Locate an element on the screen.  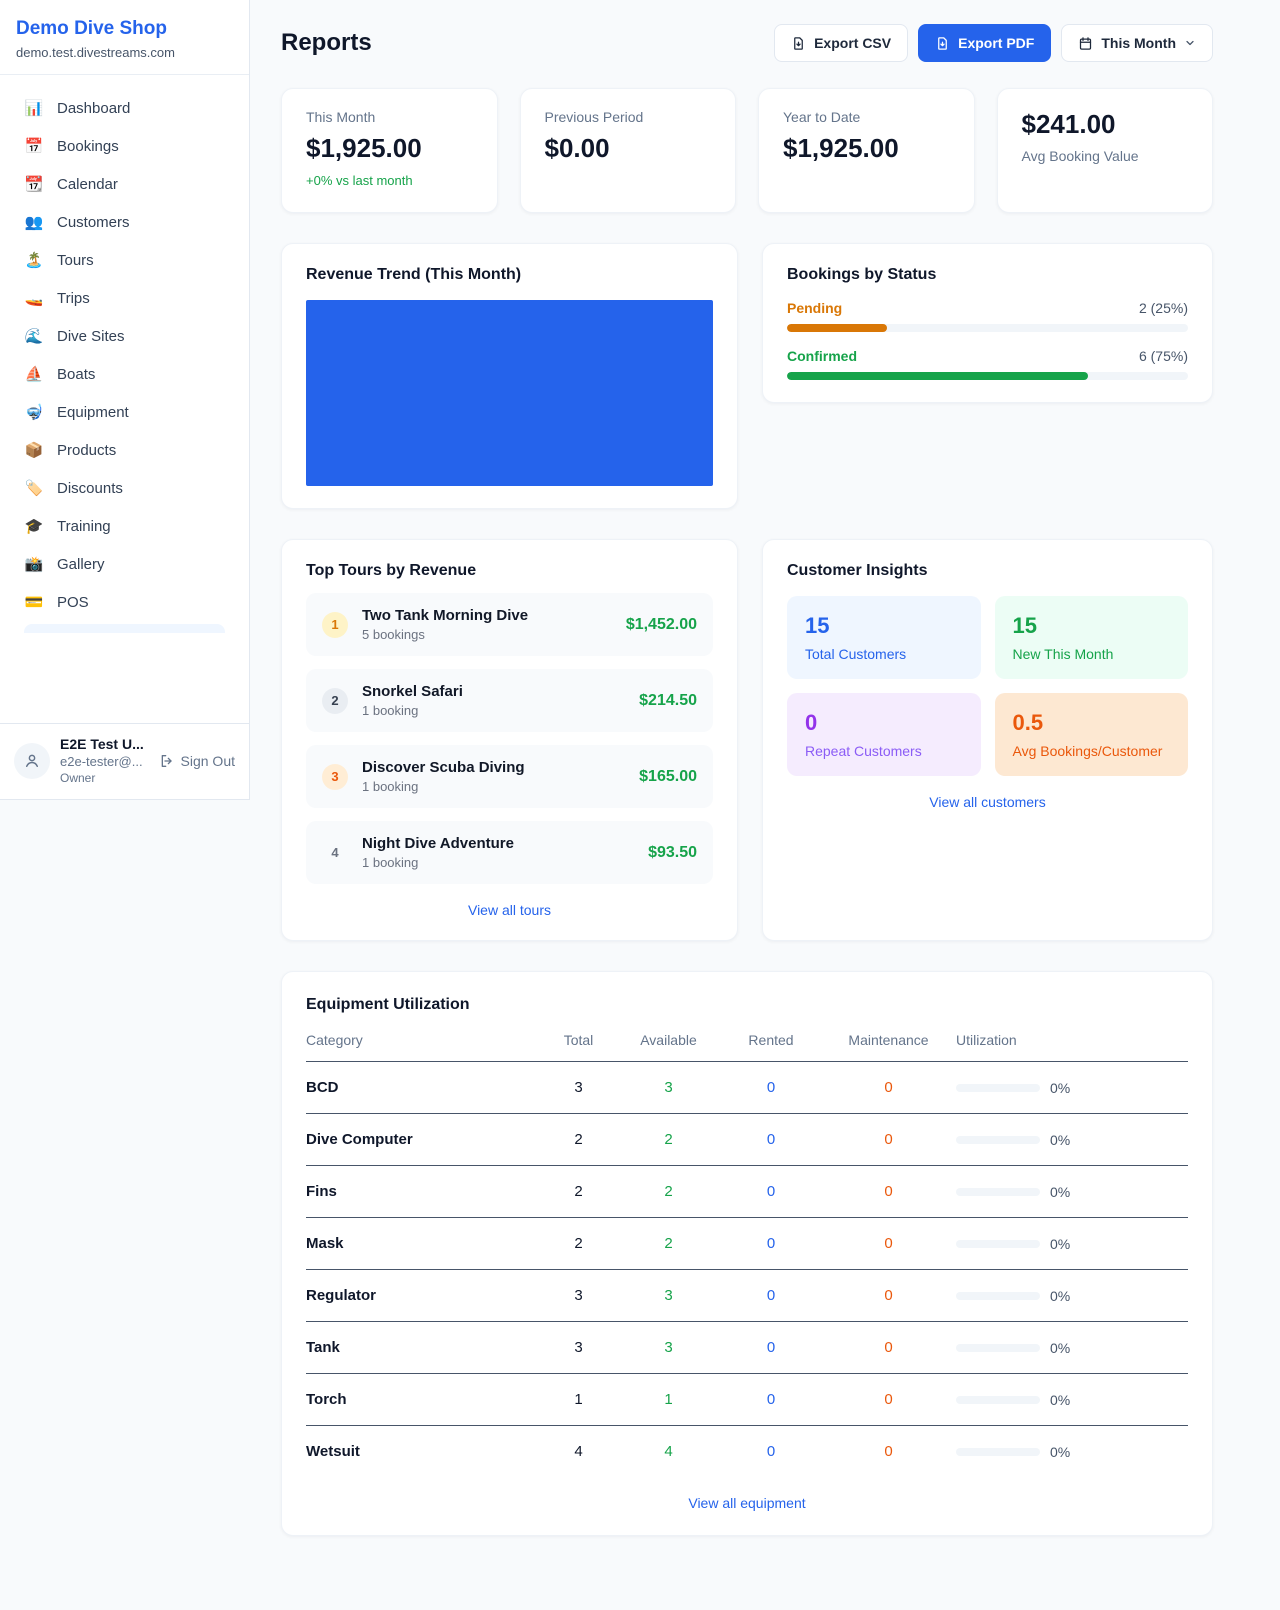
user-info: E2E Test U... e2e-tester@... Owner is located at coordinates (104, 760).